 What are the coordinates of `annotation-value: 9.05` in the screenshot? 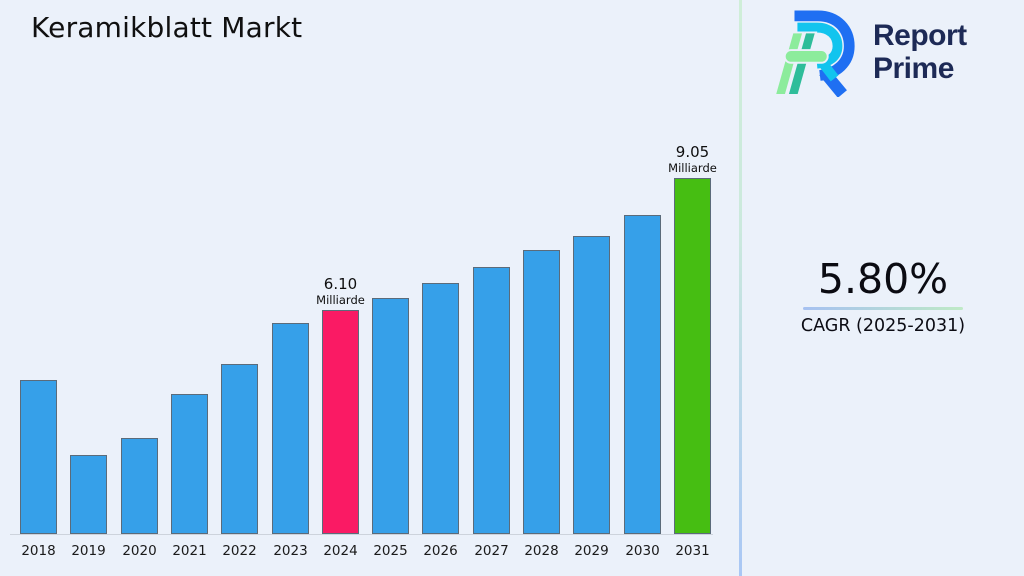 It's located at (692, 152).